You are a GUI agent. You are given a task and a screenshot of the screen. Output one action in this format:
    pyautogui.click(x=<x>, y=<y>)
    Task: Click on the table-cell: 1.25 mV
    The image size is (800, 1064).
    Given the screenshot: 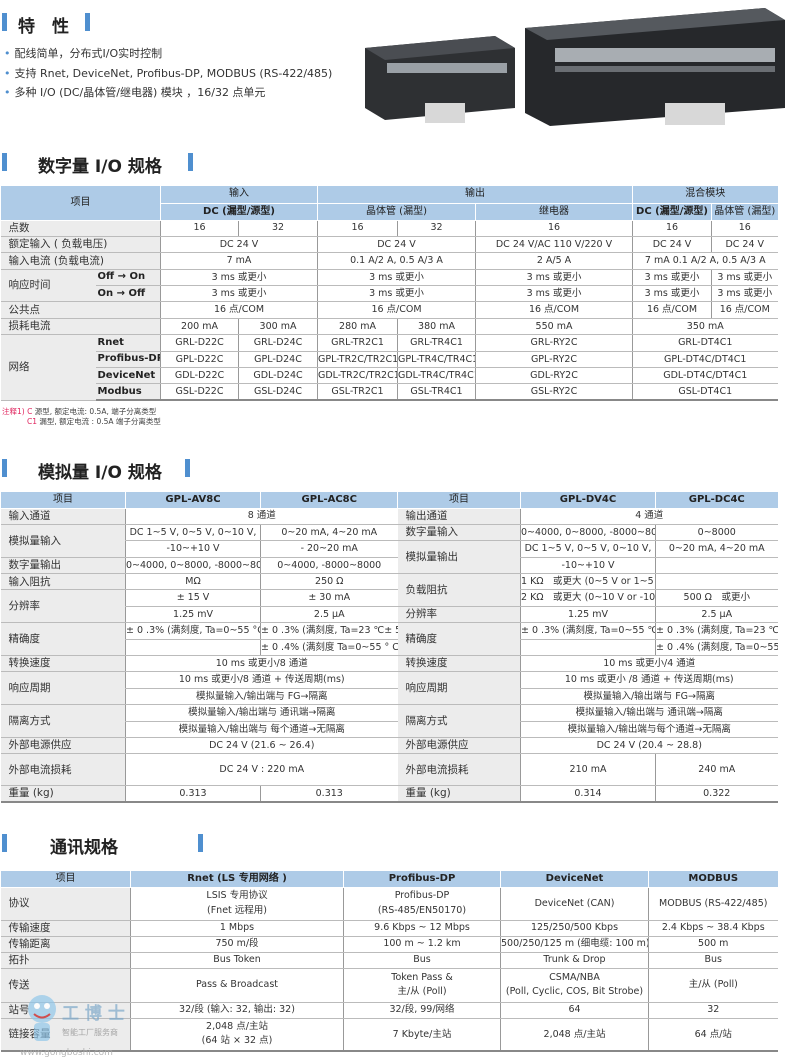 What is the action you would take?
    pyautogui.click(x=588, y=615)
    